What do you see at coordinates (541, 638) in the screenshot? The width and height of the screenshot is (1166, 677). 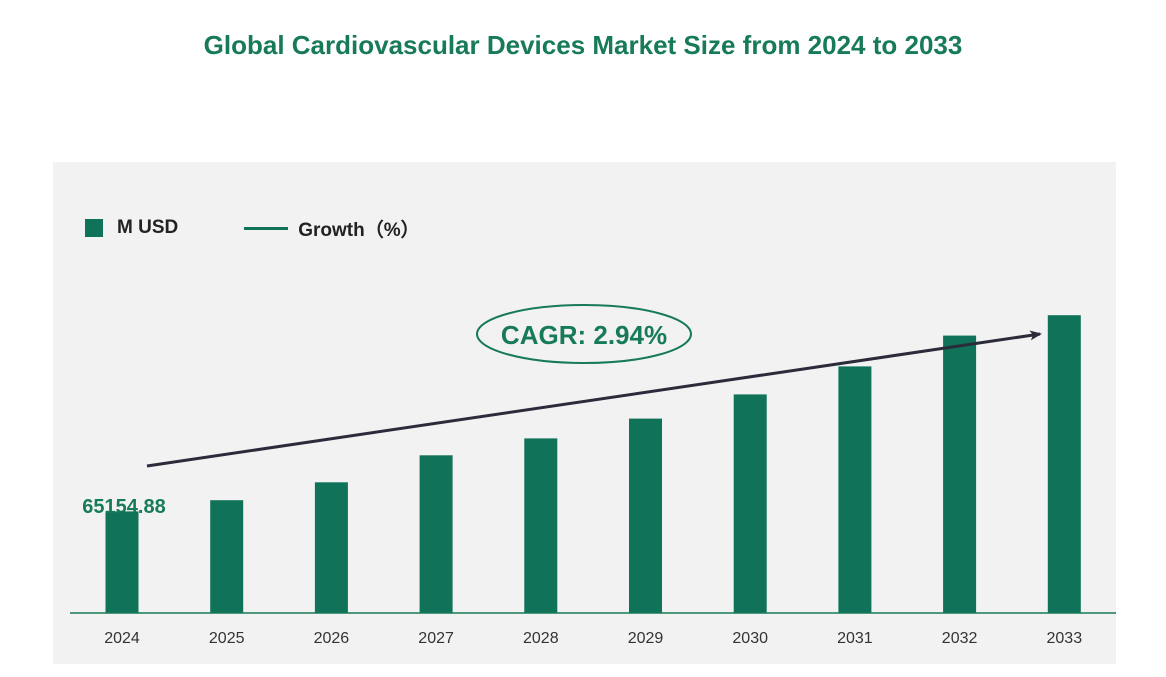 I see `x-tick-label-2028: 2028` at bounding box center [541, 638].